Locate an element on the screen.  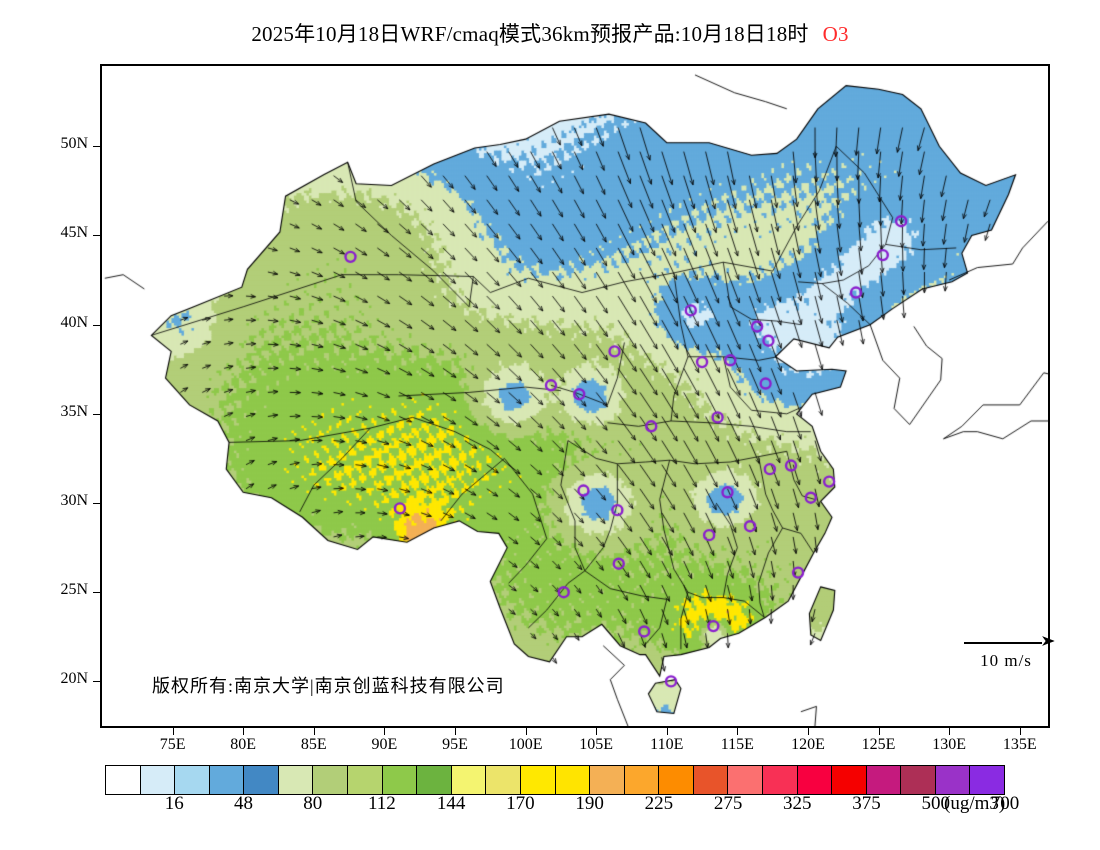
x-axis-label: 85E is located at coordinates (313, 744).